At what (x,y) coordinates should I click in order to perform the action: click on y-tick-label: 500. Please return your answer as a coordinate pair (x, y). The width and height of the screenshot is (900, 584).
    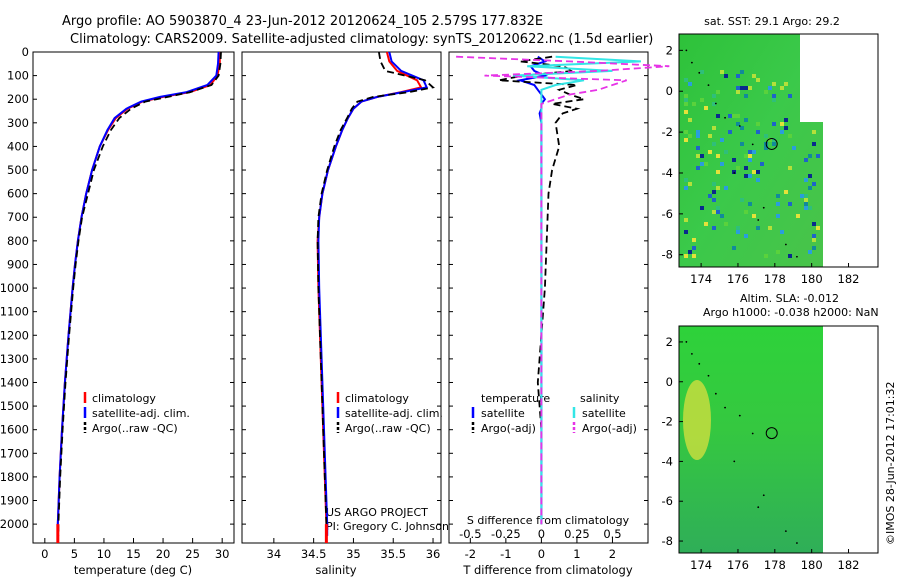
    Looking at the image, I should click on (18, 170).